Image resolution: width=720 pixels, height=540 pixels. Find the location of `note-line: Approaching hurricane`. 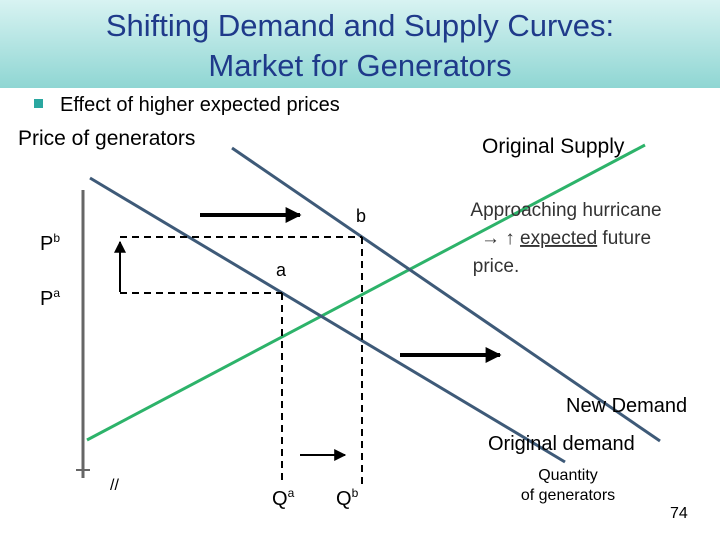

note-line: Approaching hurricane is located at coordinates (565, 210).